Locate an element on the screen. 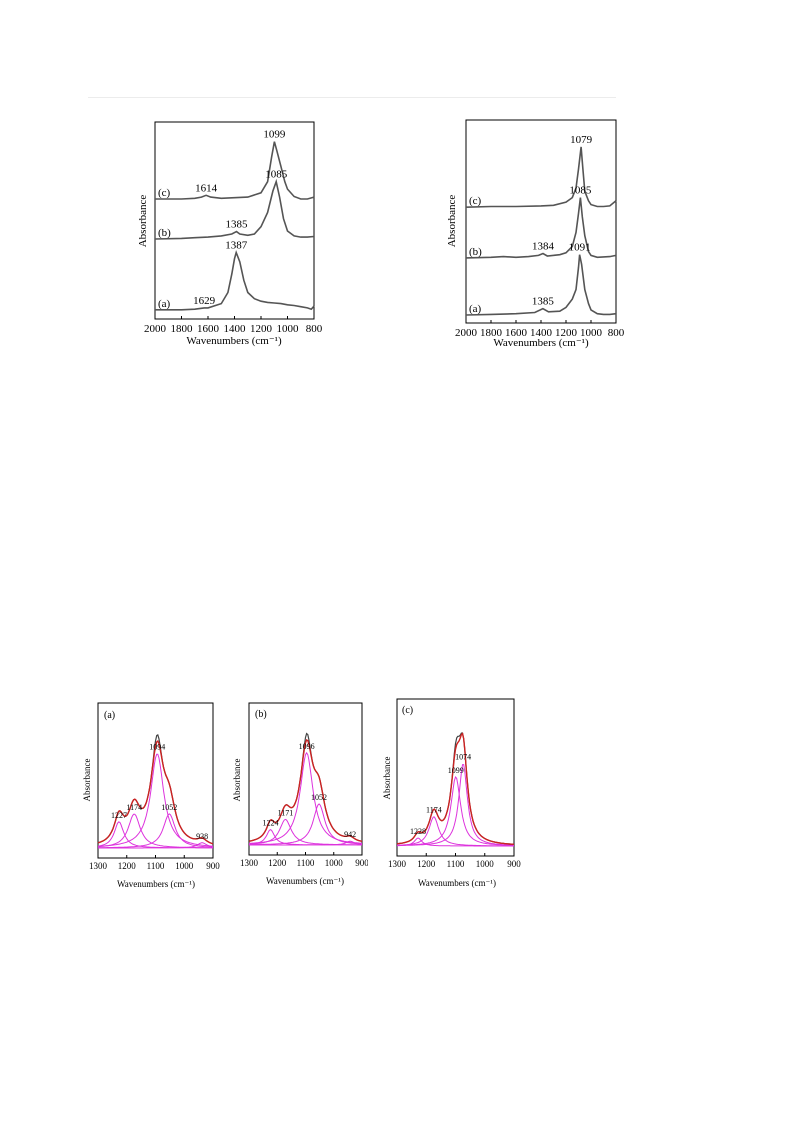  peak-label: 1096 is located at coordinates (307, 746).